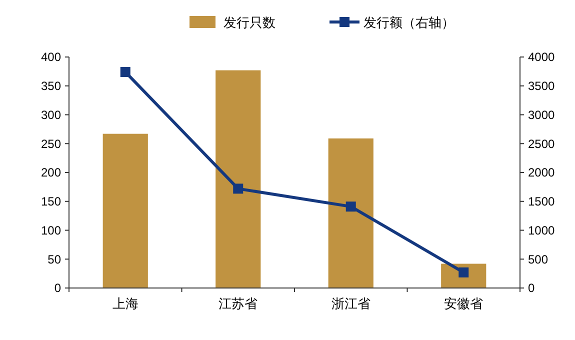 The width and height of the screenshot is (575, 340). I want to click on x-tick-label: 浙江省, so click(350, 303).